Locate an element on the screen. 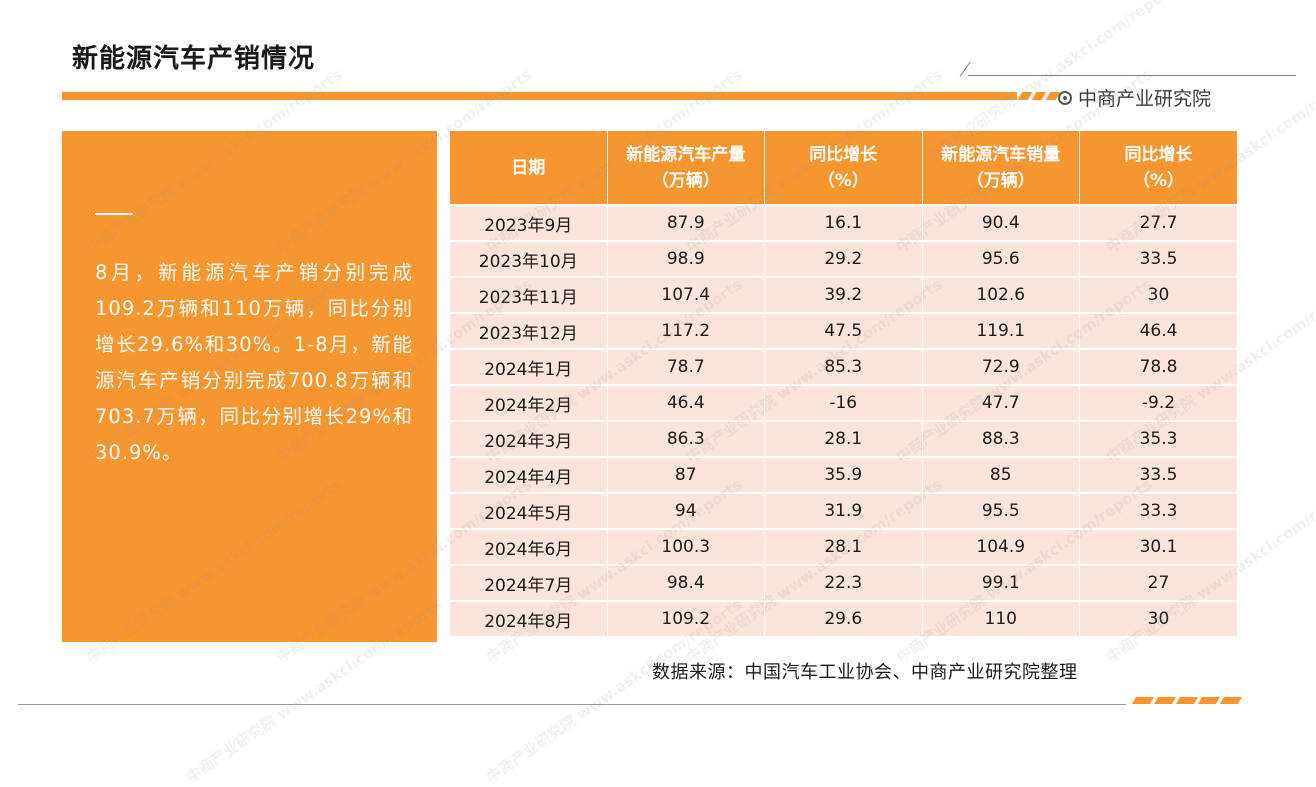 This screenshot has width=1316, height=787. table-row: 2024年6月 100.3 28.1 104.9 30.1 is located at coordinates (843, 546).